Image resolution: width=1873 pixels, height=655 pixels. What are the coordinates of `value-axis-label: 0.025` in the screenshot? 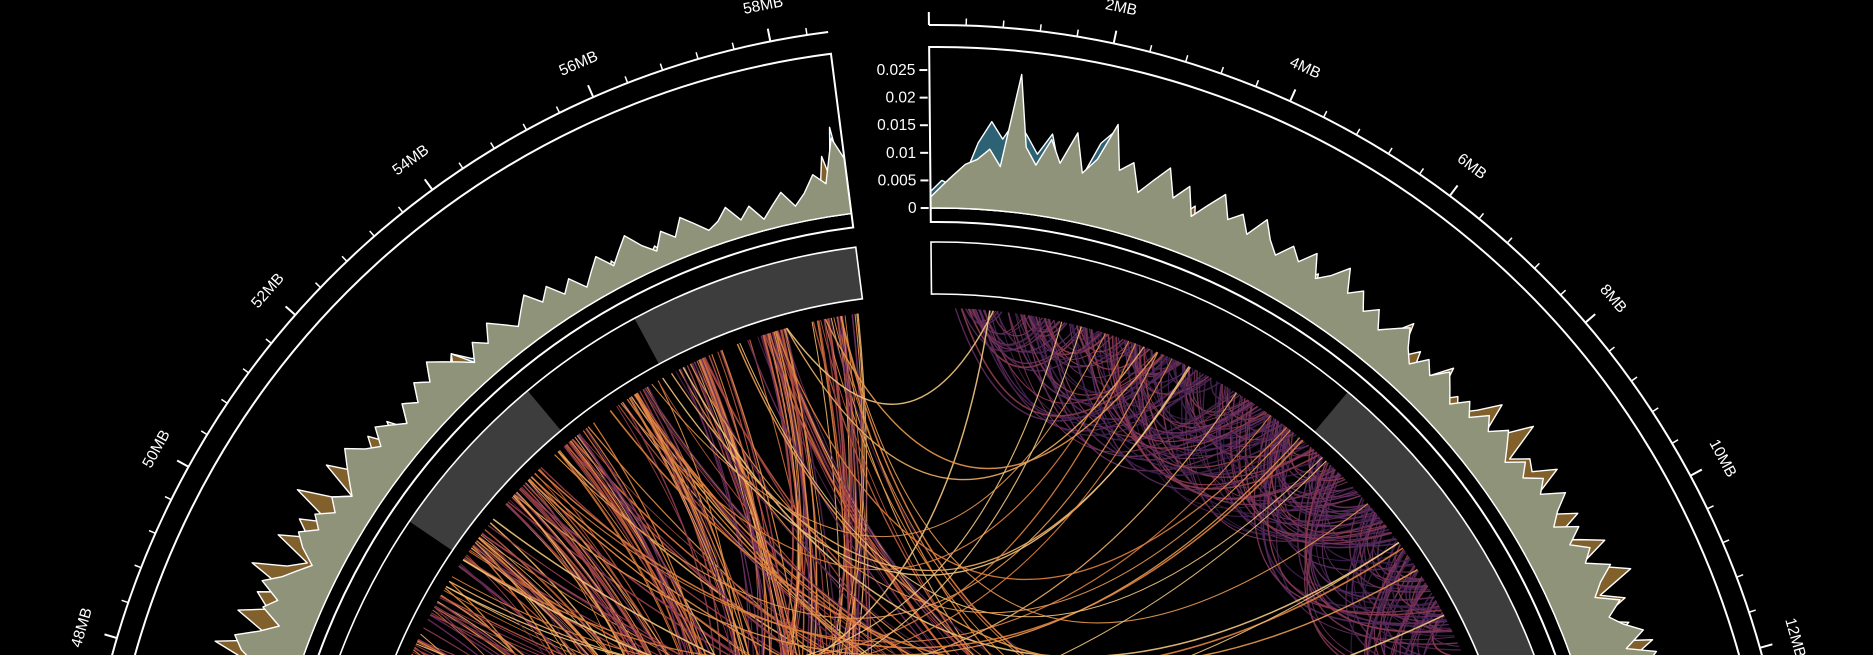 It's located at (896, 70).